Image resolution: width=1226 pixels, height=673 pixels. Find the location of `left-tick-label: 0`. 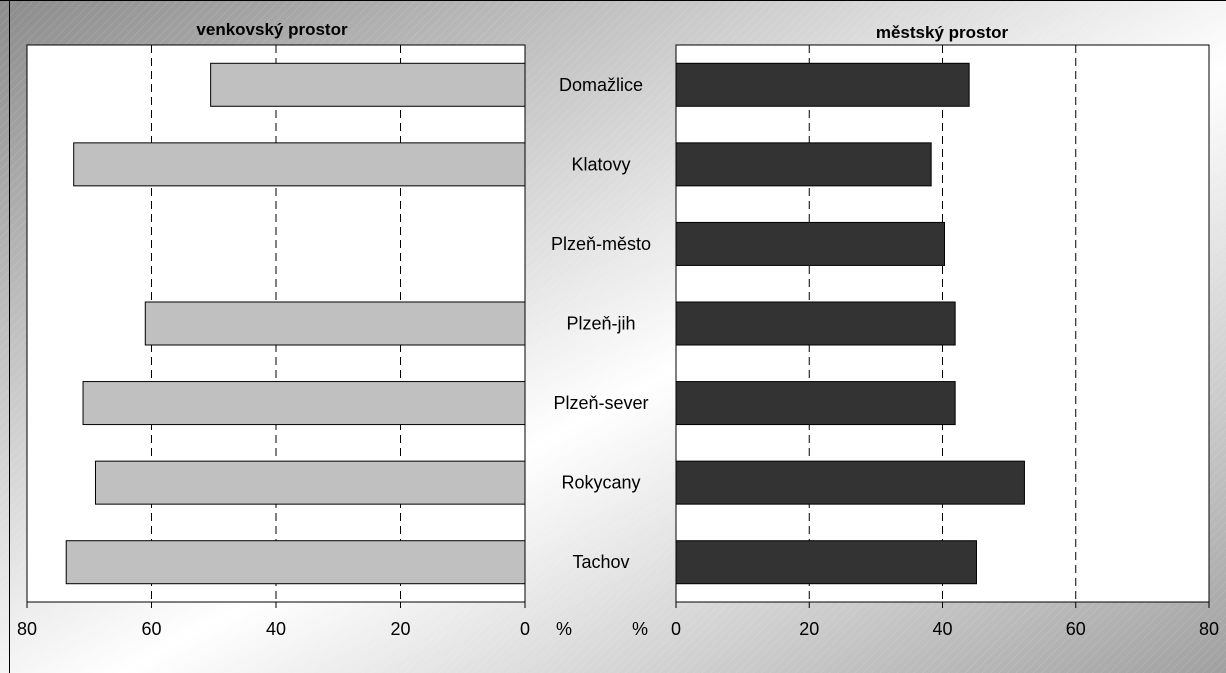

left-tick-label: 0 is located at coordinates (525, 629).